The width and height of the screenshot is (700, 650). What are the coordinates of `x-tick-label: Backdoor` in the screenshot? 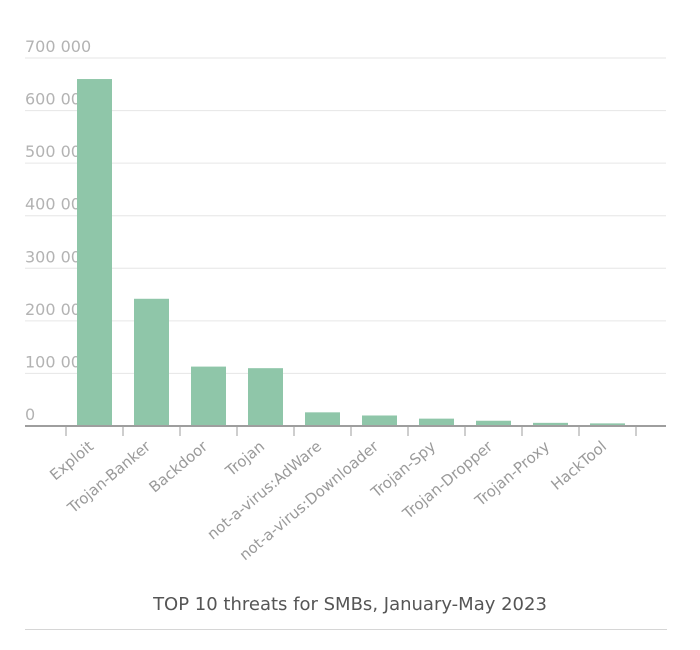 It's located at (179, 467).